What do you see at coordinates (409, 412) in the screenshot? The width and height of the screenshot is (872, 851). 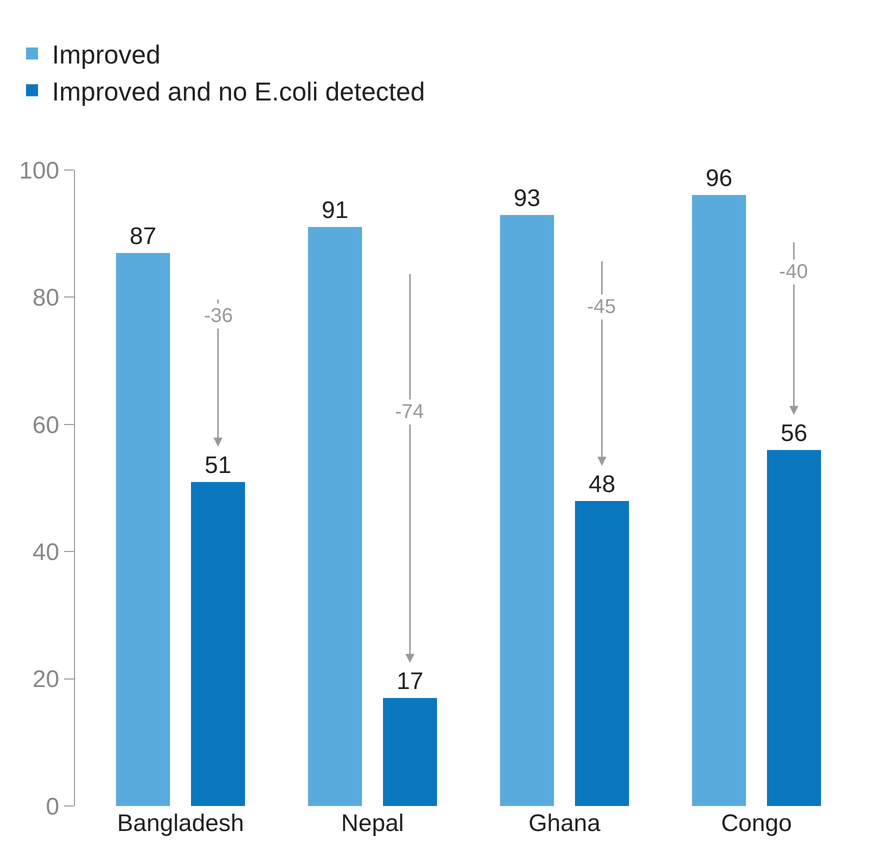 I see `annotation: -74` at bounding box center [409, 412].